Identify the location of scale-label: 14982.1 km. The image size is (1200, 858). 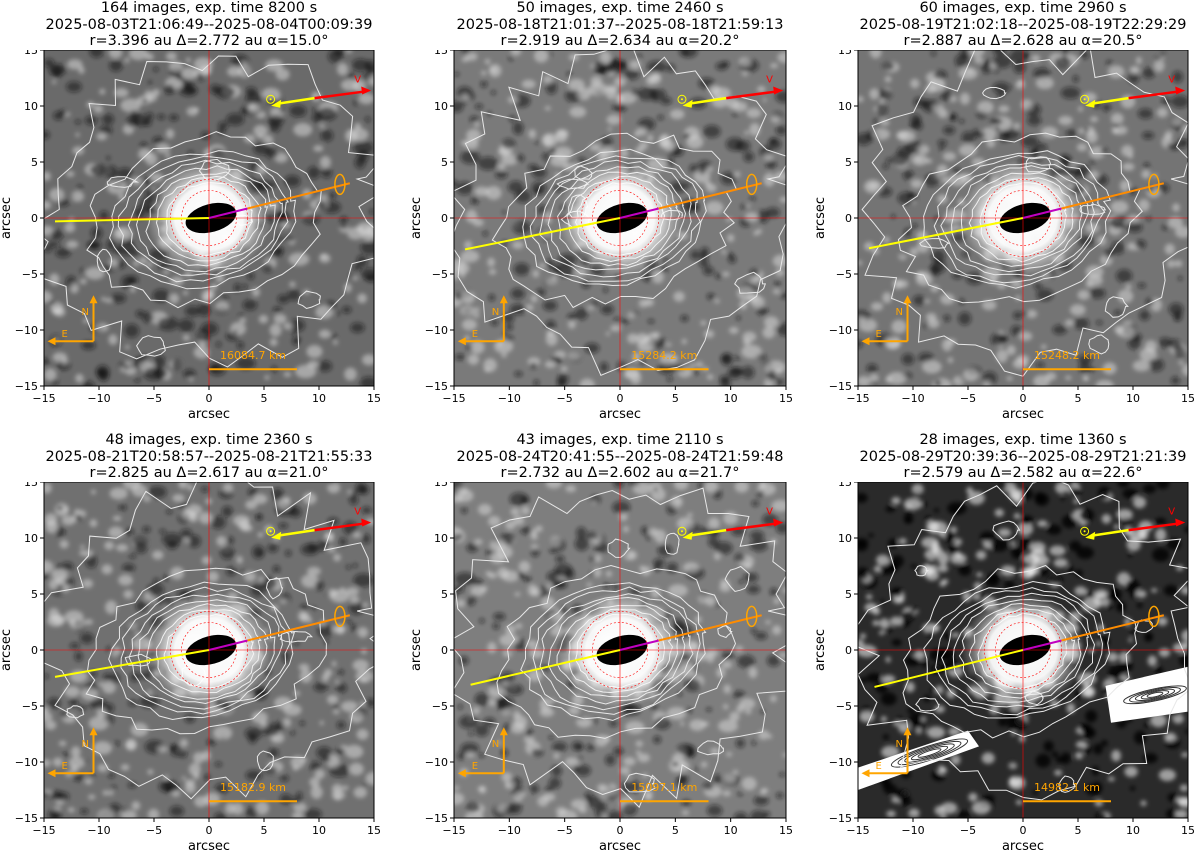
(1067, 787).